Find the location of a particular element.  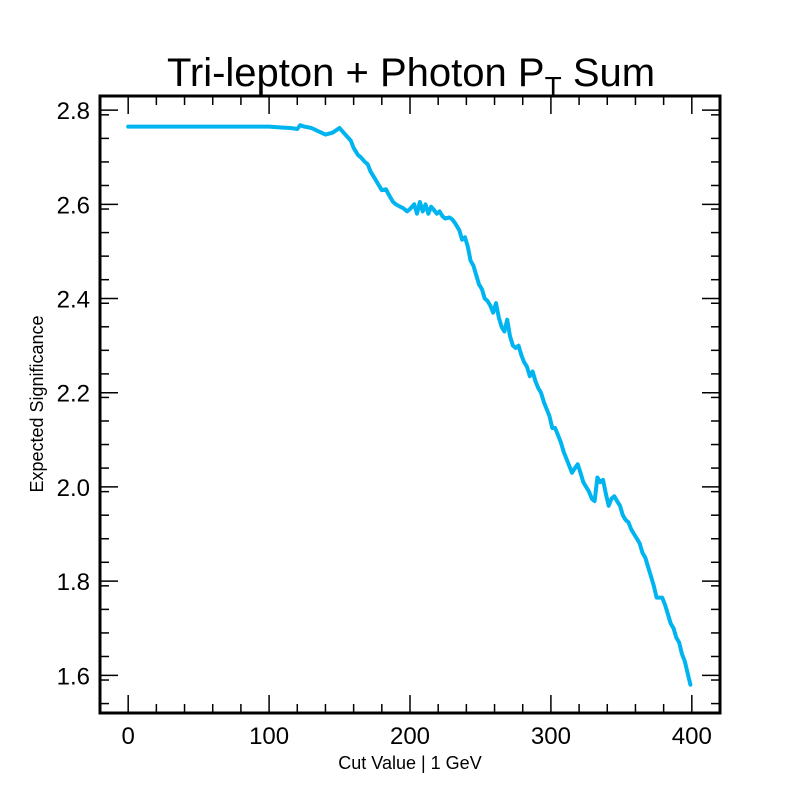

y-tick-label: 1.8 is located at coordinates (73, 582).